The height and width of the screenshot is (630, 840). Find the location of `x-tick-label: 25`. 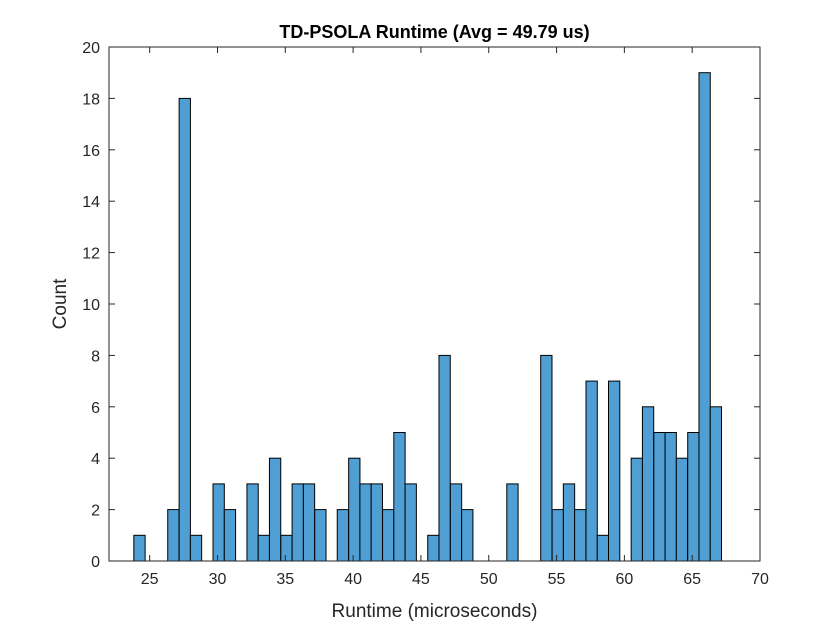

x-tick-label: 25 is located at coordinates (150, 579).